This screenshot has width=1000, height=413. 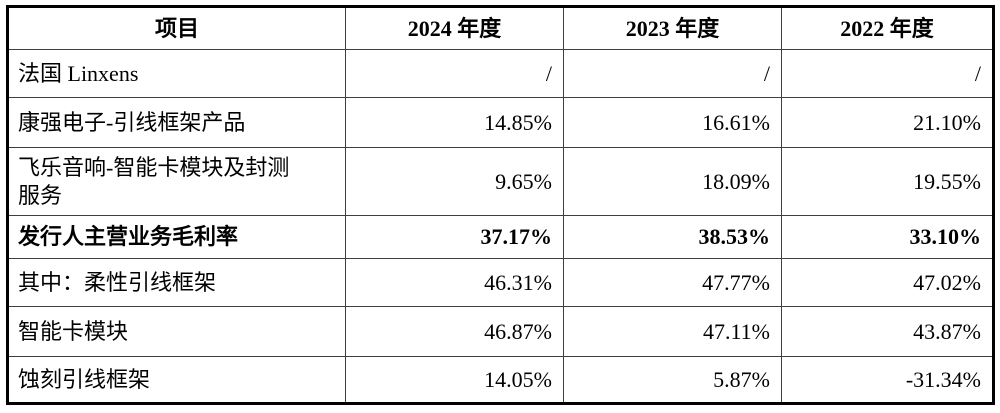 I want to click on row-label: 发行人主营业务毛利率, so click(x=176, y=237).